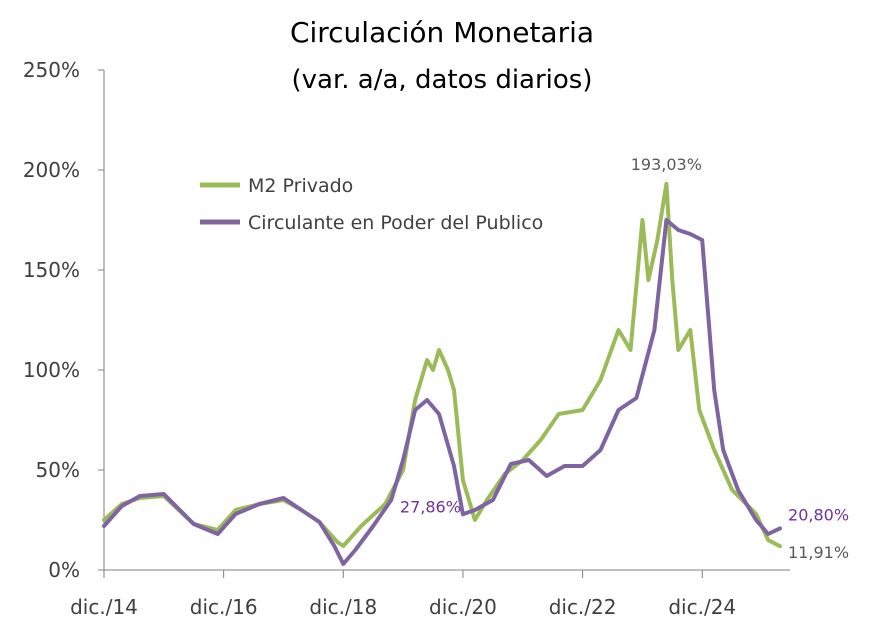  Describe the element at coordinates (818, 514) in the screenshot. I see `data-label: 20,80%` at that location.